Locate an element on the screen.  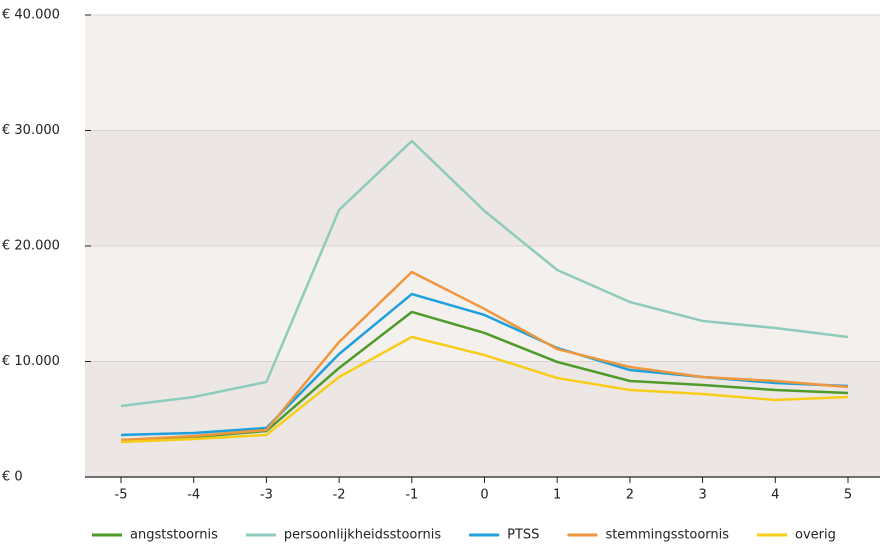
x-tick-label: -5 is located at coordinates (121, 495).